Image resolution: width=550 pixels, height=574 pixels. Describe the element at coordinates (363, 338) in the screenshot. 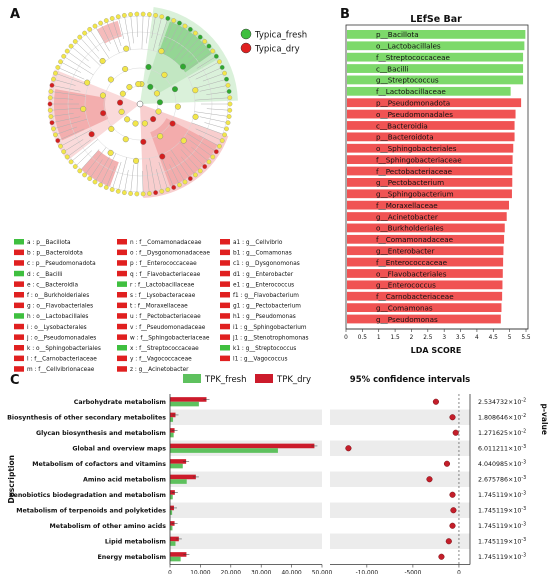

I see `lefse-tick-label: 0.5` at that location.